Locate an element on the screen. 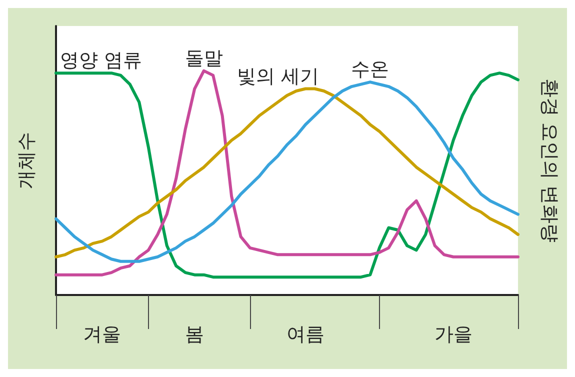 The image size is (575, 377). x-tick-label: 겨울 is located at coordinates (102, 335).